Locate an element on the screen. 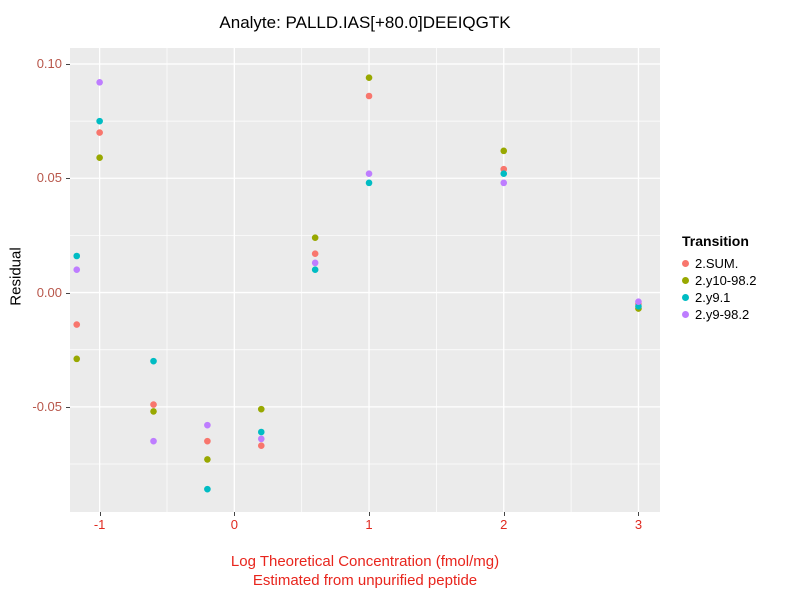 The height and width of the screenshot is (600, 800). legend-item: 2.y10-98.2 is located at coordinates (719, 280).